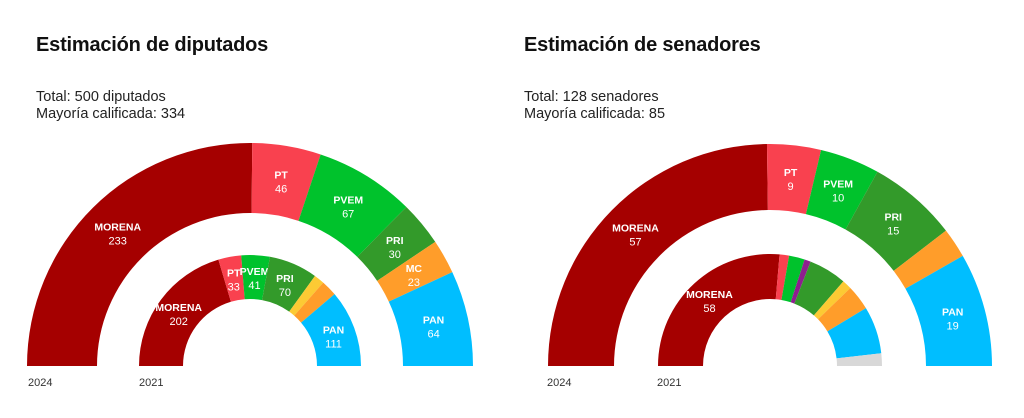 This screenshot has height=418, width=1024. What do you see at coordinates (118, 241) in the screenshot?
I see `segment-value-2024-morena: 233` at bounding box center [118, 241].